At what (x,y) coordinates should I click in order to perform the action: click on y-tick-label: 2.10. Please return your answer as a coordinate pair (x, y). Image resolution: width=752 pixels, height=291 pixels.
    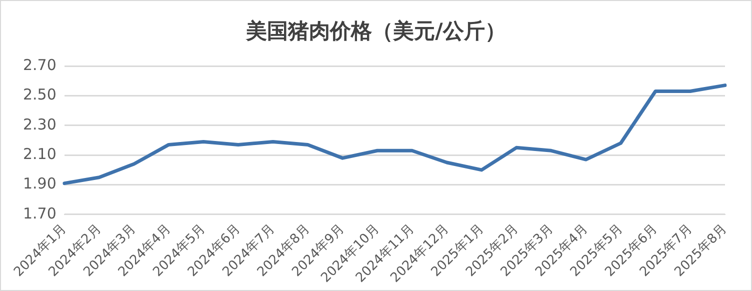
    Looking at the image, I should click on (39, 153).